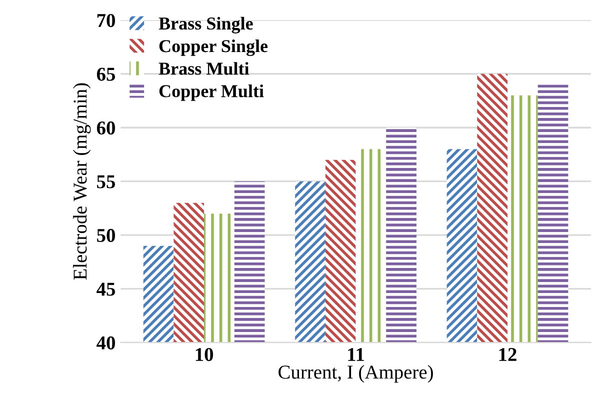 Image resolution: width=603 pixels, height=403 pixels. I want to click on y-tick-label: 55, so click(106, 181).